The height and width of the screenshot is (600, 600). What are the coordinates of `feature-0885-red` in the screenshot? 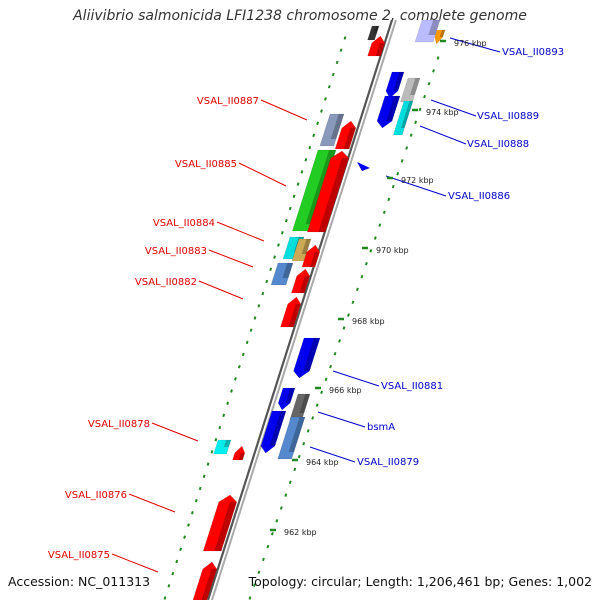 It's located at (328, 191).